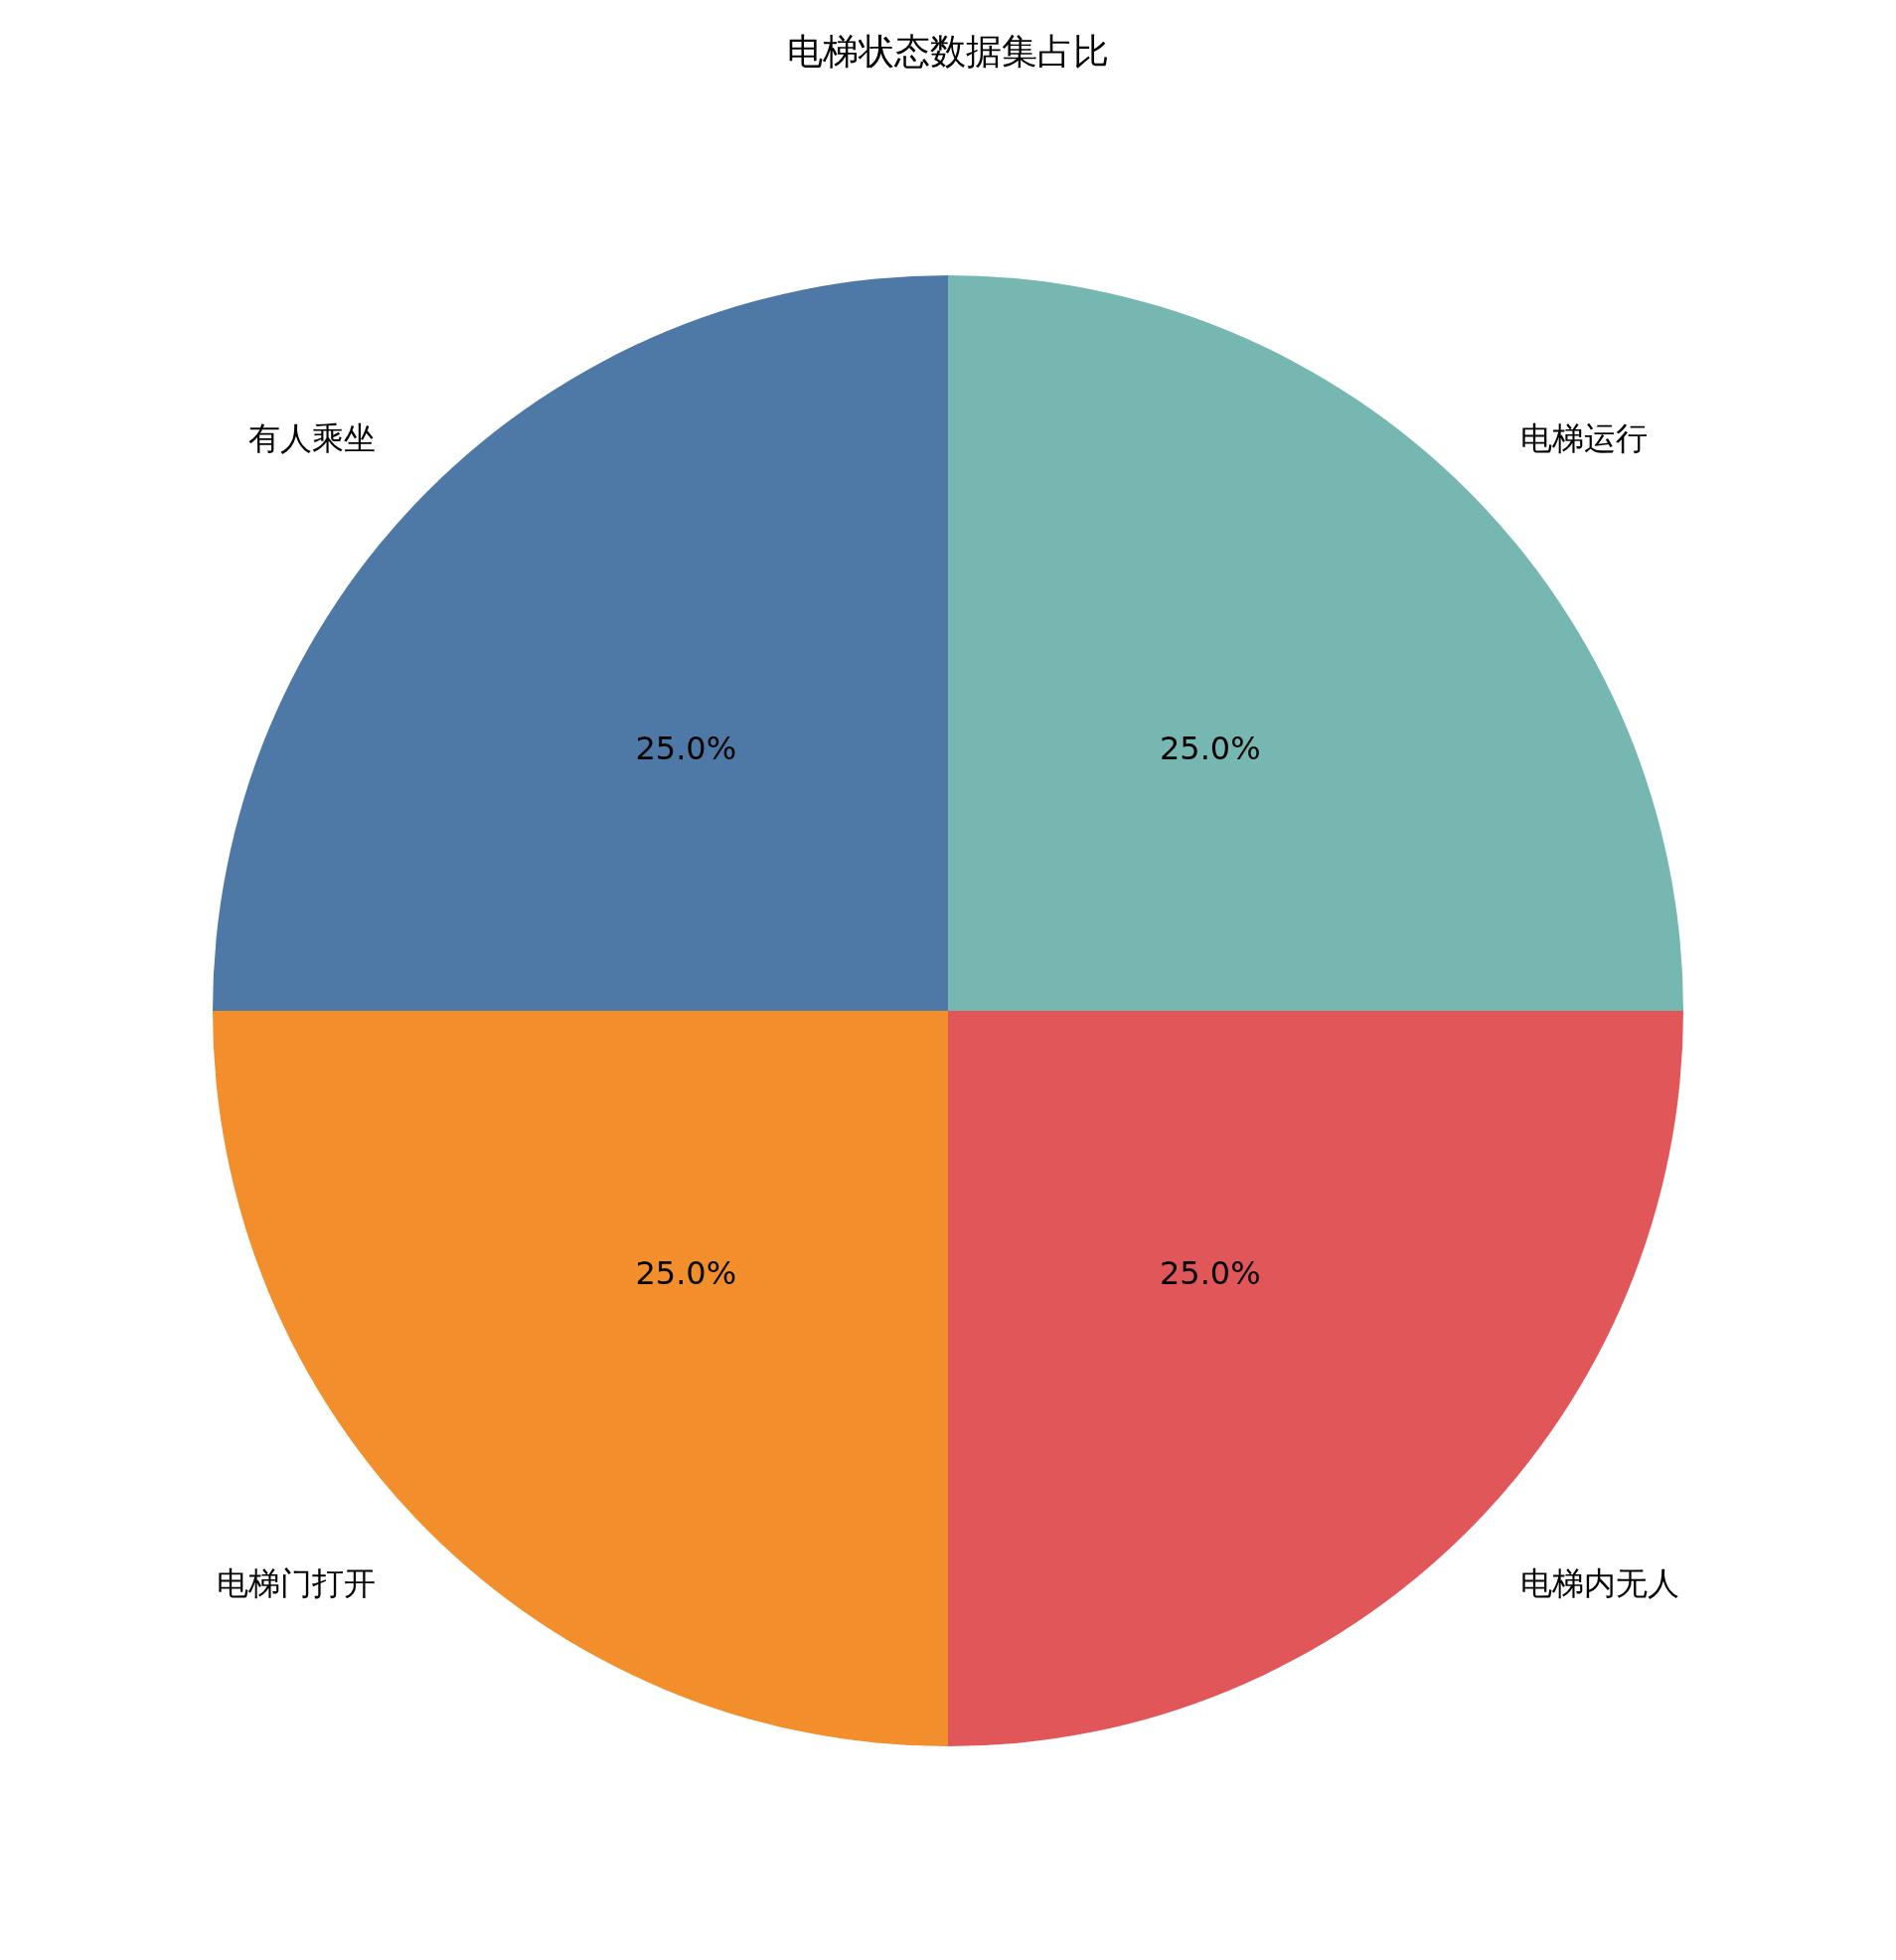 The height and width of the screenshot is (1960, 1896). I want to click on slice-label: 电梯运行, so click(1583, 439).